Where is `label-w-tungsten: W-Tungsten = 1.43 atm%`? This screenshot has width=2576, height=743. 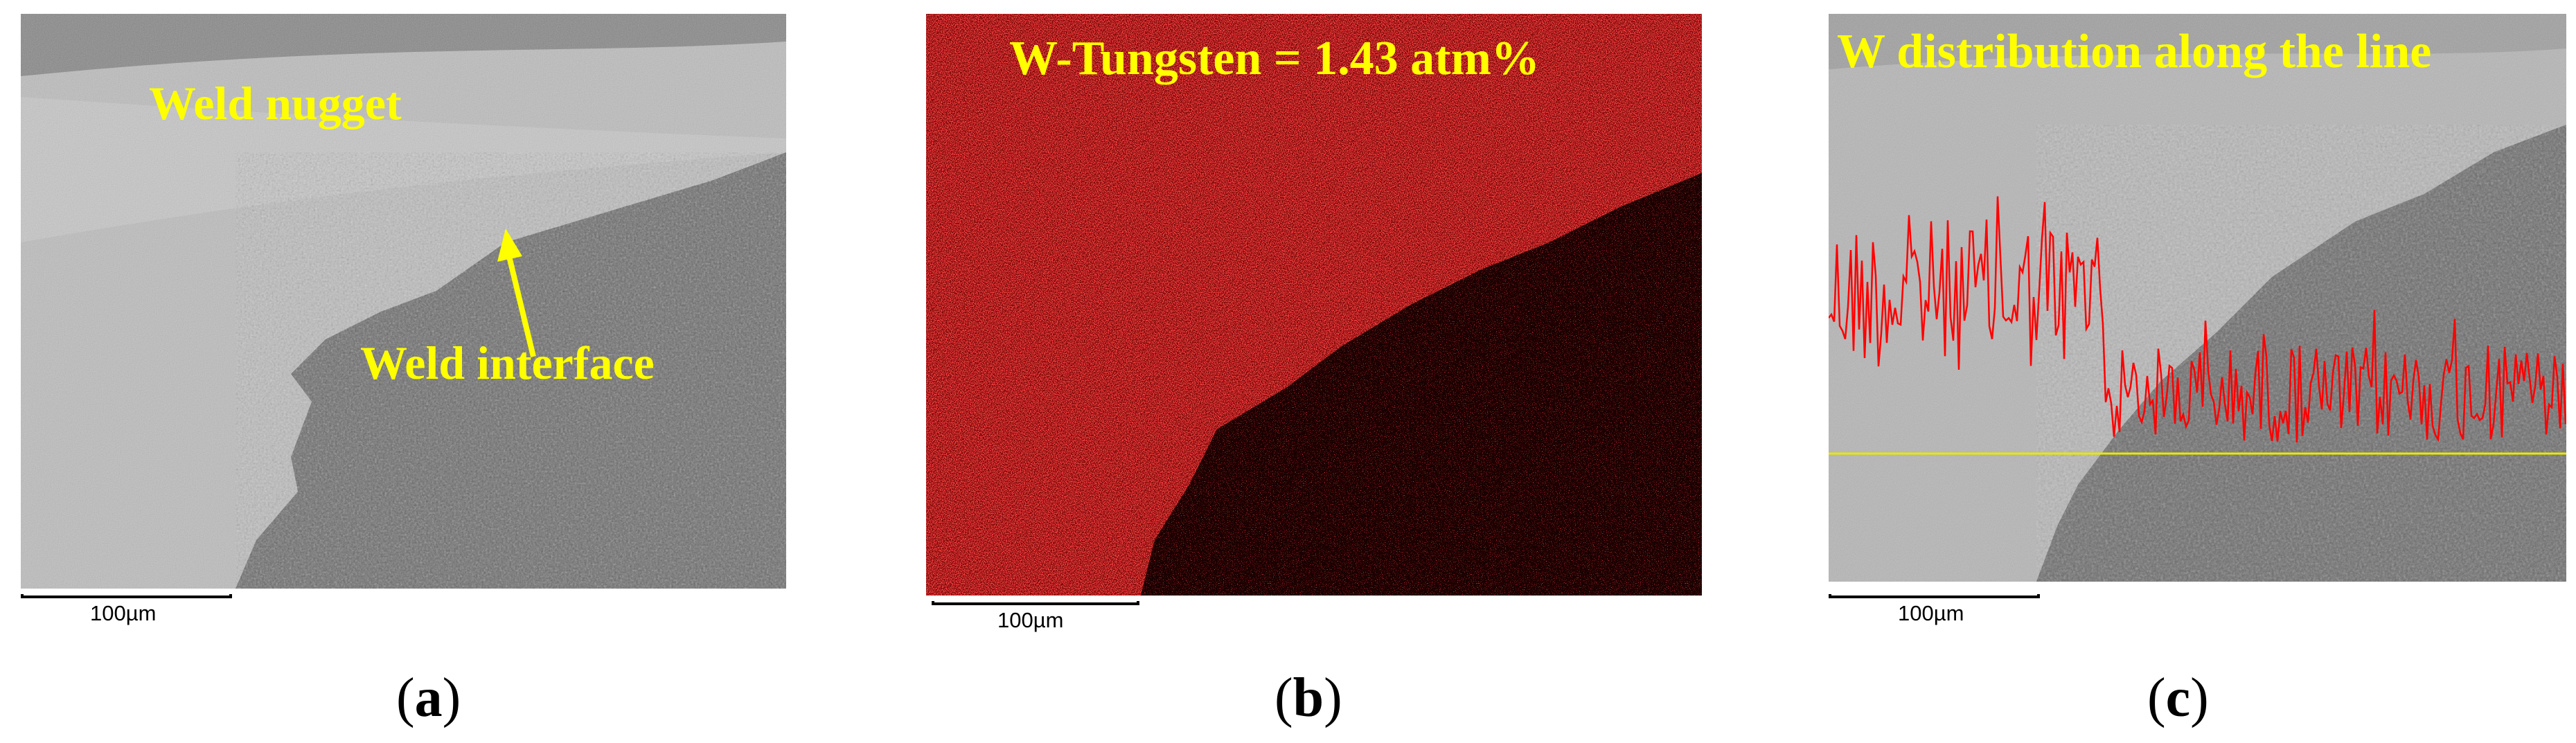
label-w-tungsten: W-Tungsten = 1.43 atm% is located at coordinates (1274, 58).